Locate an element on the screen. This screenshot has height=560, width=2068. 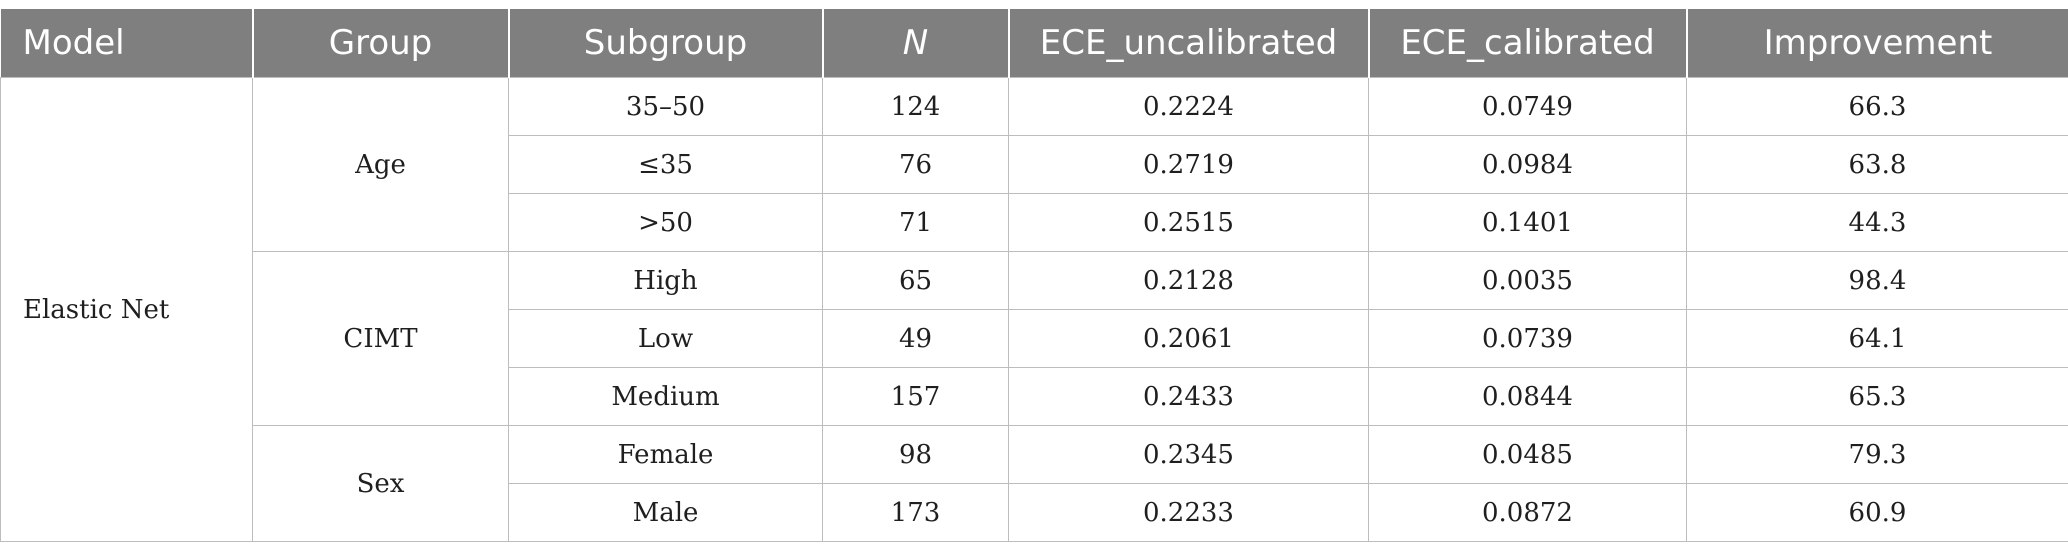
header-ece-calibrated: ECE_calibrated is located at coordinates (1527, 43).